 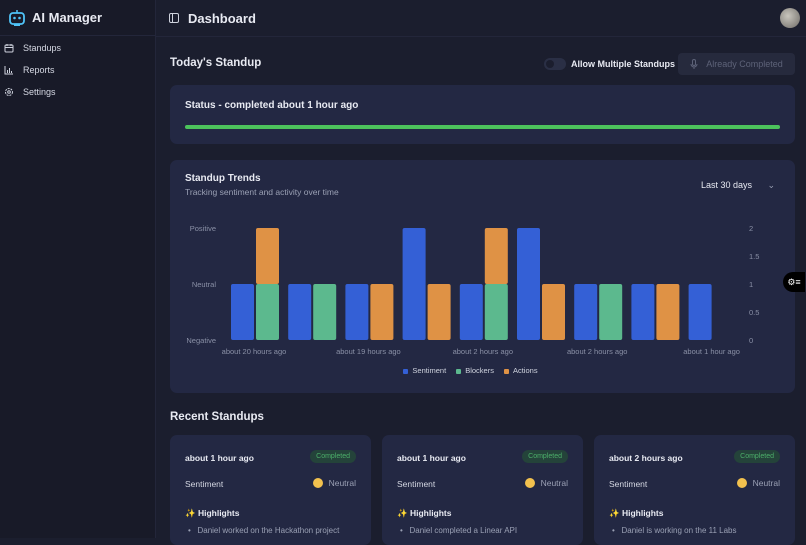 What do you see at coordinates (475, 370) in the screenshot?
I see `legend-blockers: Blockers` at bounding box center [475, 370].